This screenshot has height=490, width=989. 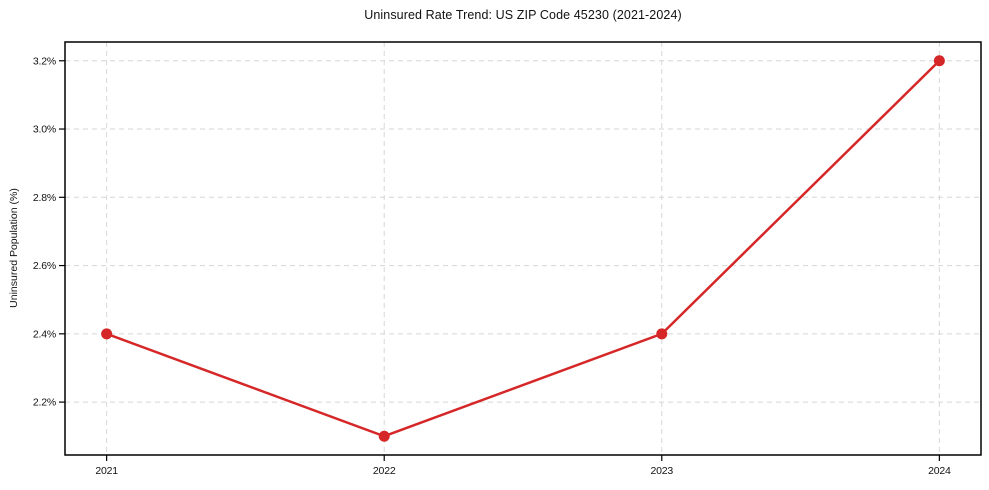 I want to click on y-tick-label: 2.6%, so click(x=44, y=266).